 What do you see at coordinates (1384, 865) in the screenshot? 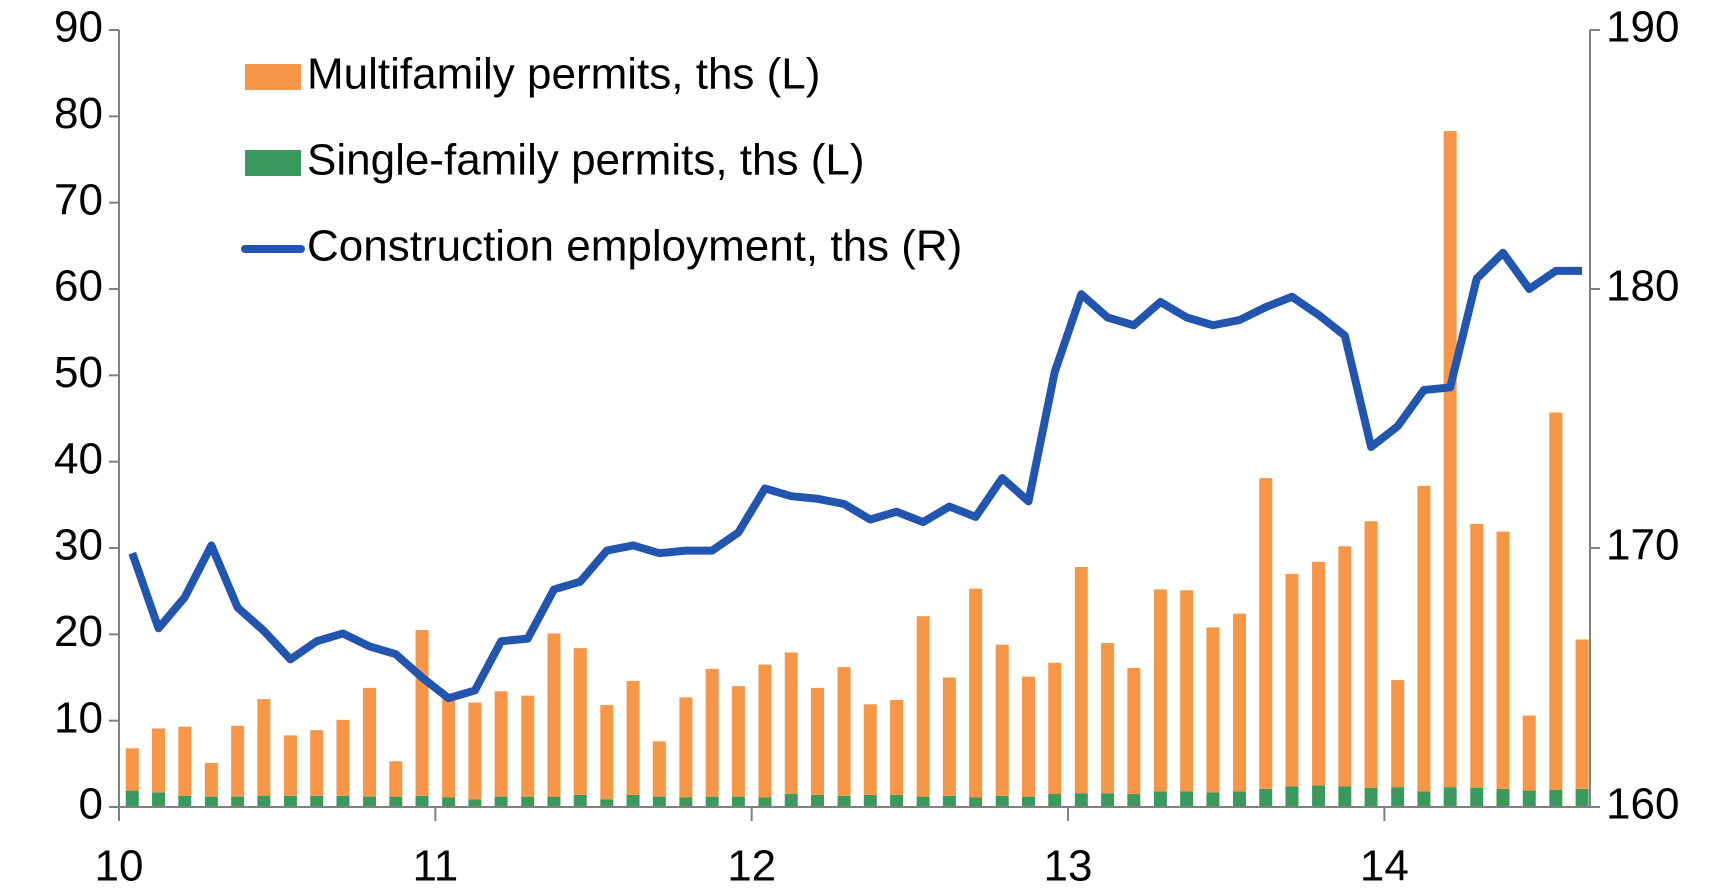
I see `x-tick-label: 14` at bounding box center [1384, 865].